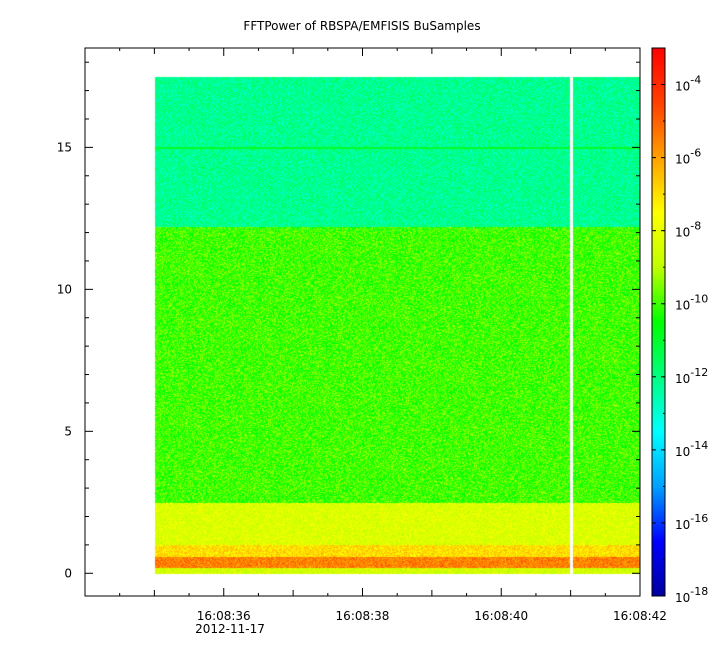 The height and width of the screenshot is (656, 724). Describe the element at coordinates (691, 376) in the screenshot. I see `colorbar-tick-label: 10⁻¹²` at that location.